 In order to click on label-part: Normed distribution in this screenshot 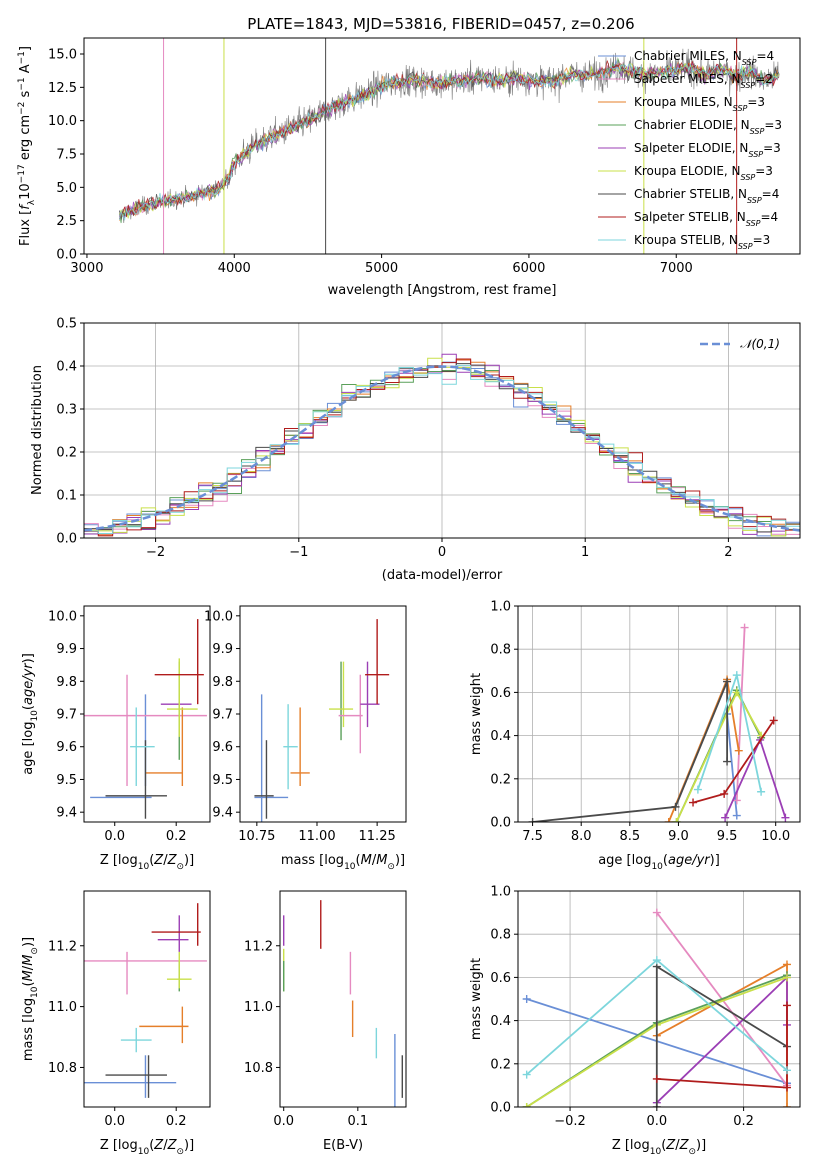, I will do `click(37, 430)`.